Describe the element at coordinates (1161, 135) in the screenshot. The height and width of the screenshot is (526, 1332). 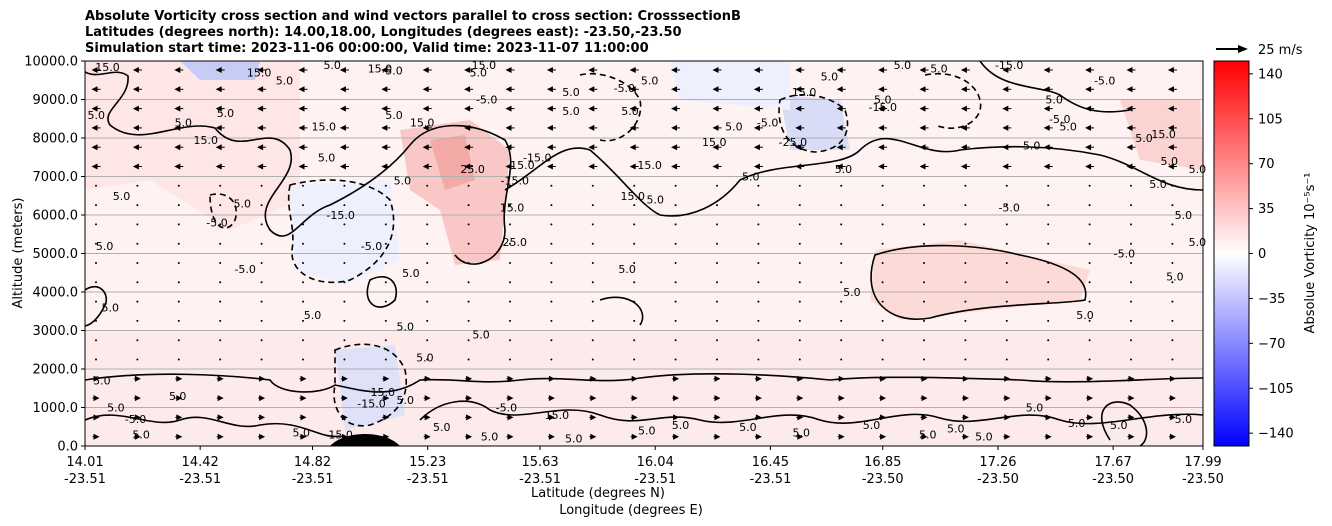
I see `positive-region` at that location.